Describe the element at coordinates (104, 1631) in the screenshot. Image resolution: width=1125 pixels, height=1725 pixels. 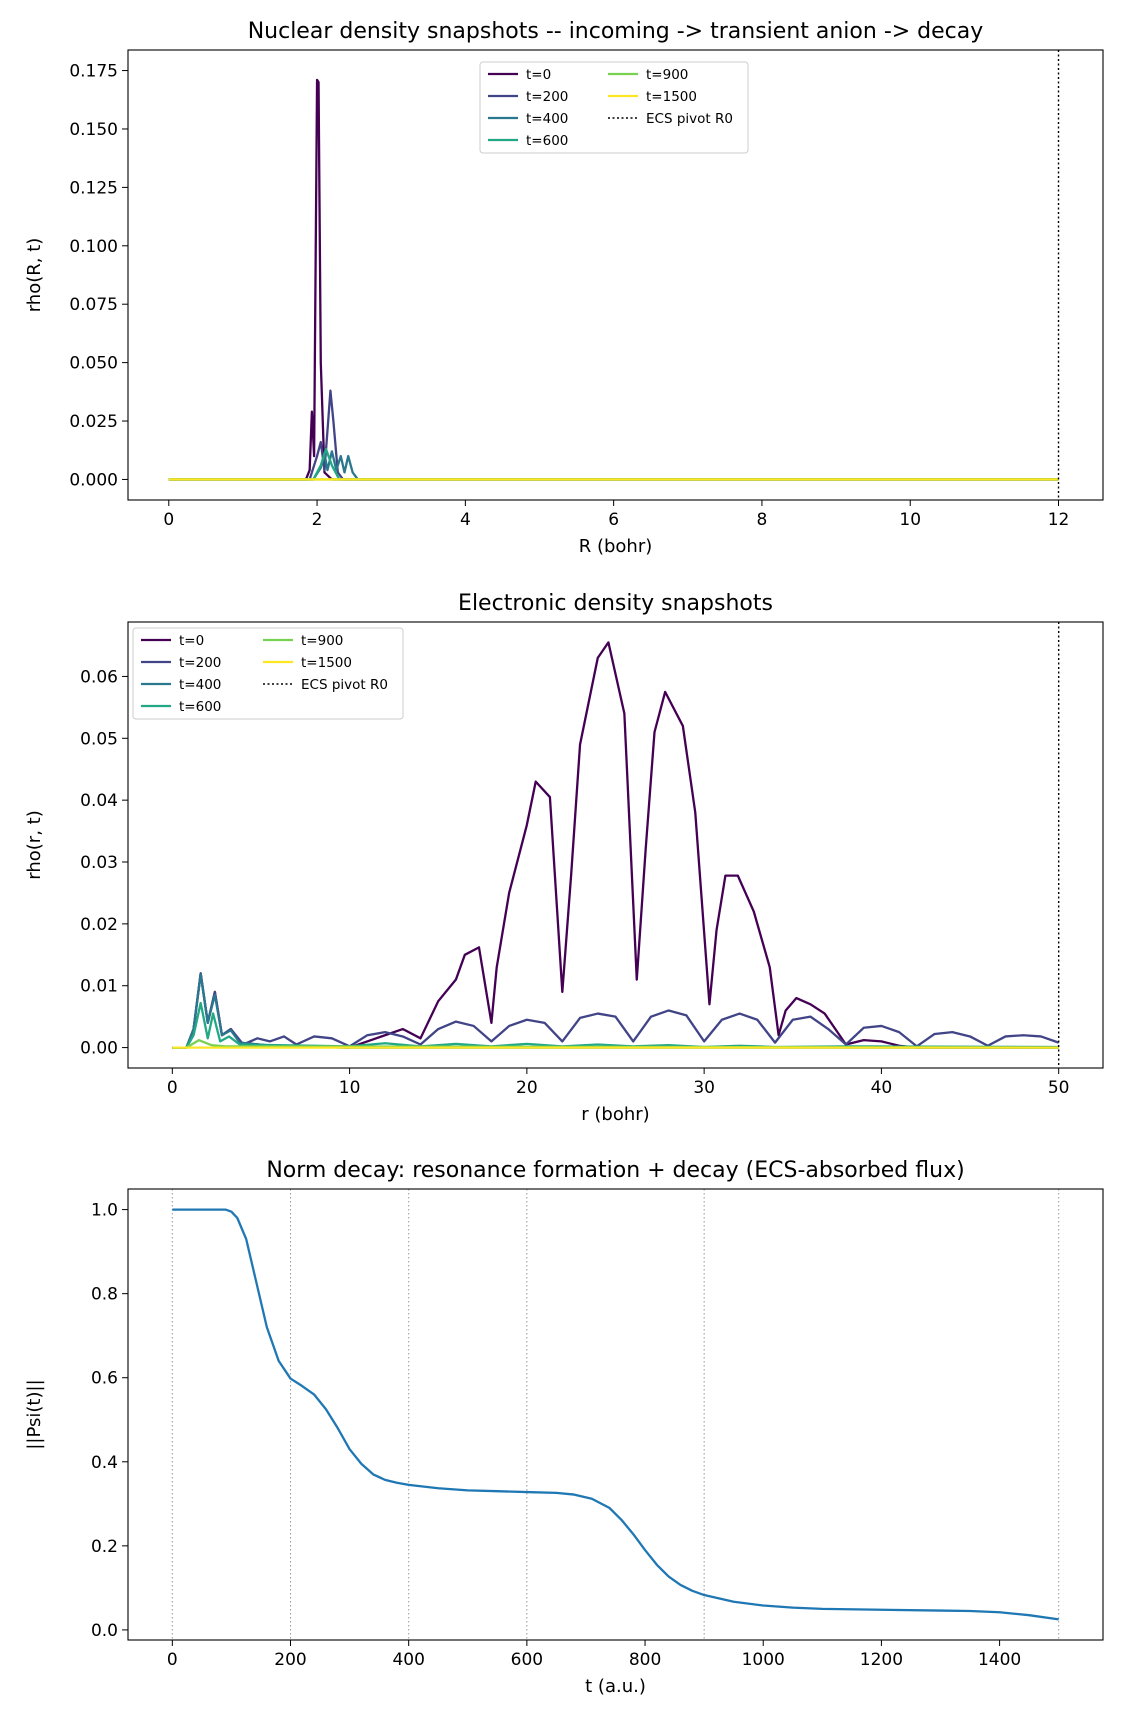
I see `y-tick-label: 0.0` at that location.